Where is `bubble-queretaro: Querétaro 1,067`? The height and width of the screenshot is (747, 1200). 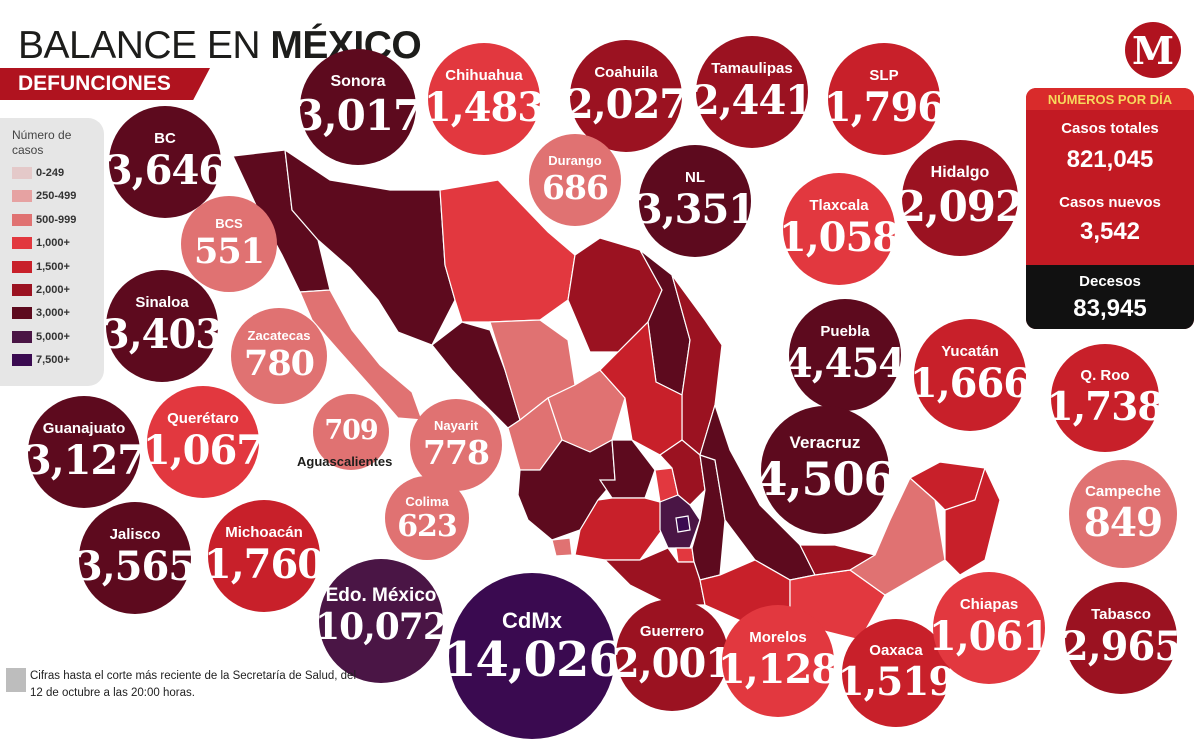
bubble-queretaro: Querétaro 1,067 is located at coordinates (203, 442).